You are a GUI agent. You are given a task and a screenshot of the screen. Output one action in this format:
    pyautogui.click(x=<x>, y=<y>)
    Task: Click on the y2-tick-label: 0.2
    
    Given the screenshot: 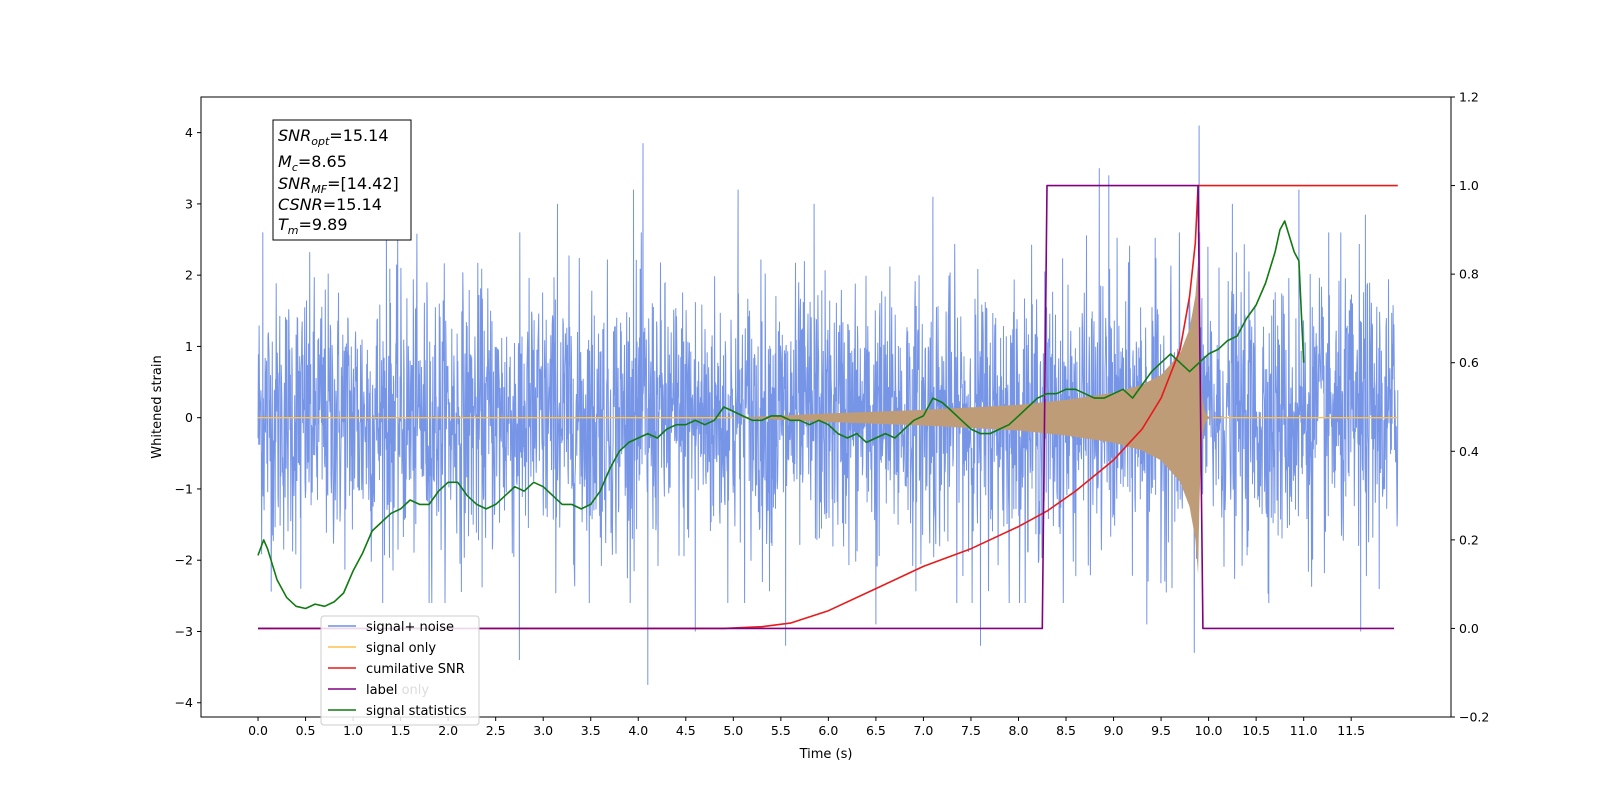 What is the action you would take?
    pyautogui.click(x=1469, y=539)
    